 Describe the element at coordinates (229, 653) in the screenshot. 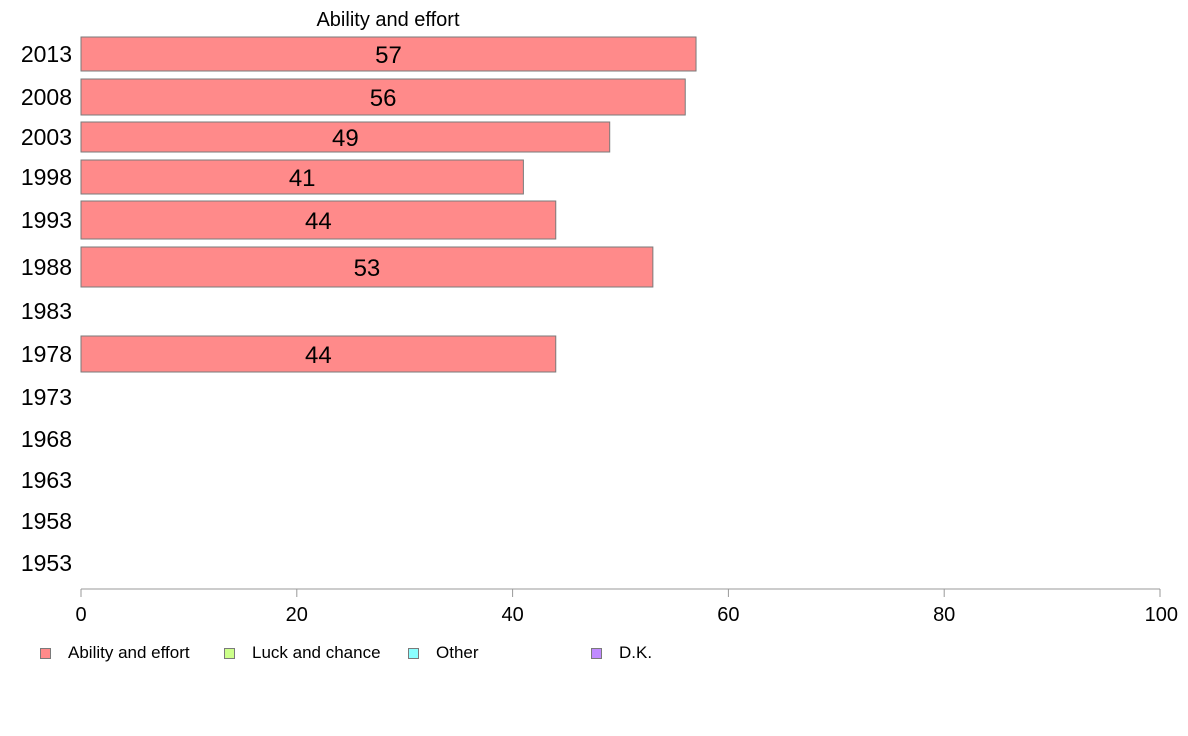

I see `legend-swatch-luck` at that location.